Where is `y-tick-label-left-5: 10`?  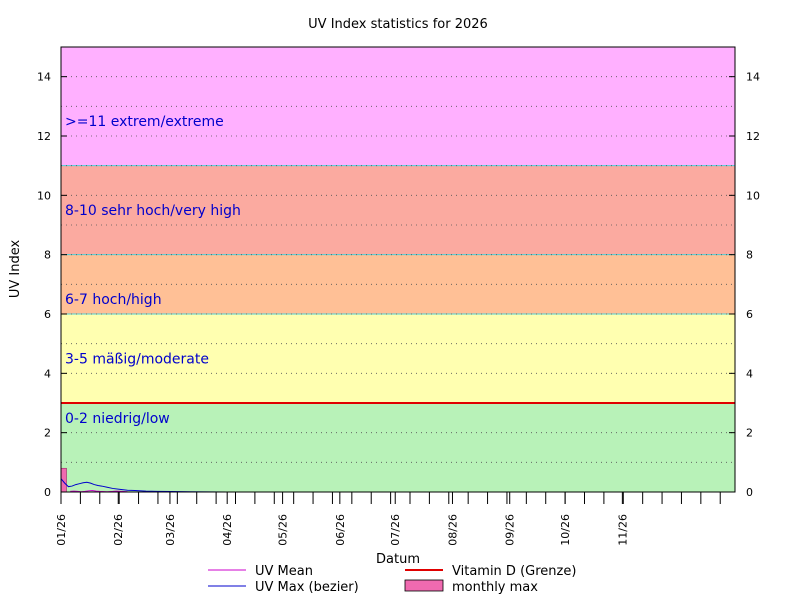
y-tick-label-left-5: 10 is located at coordinates (44, 195).